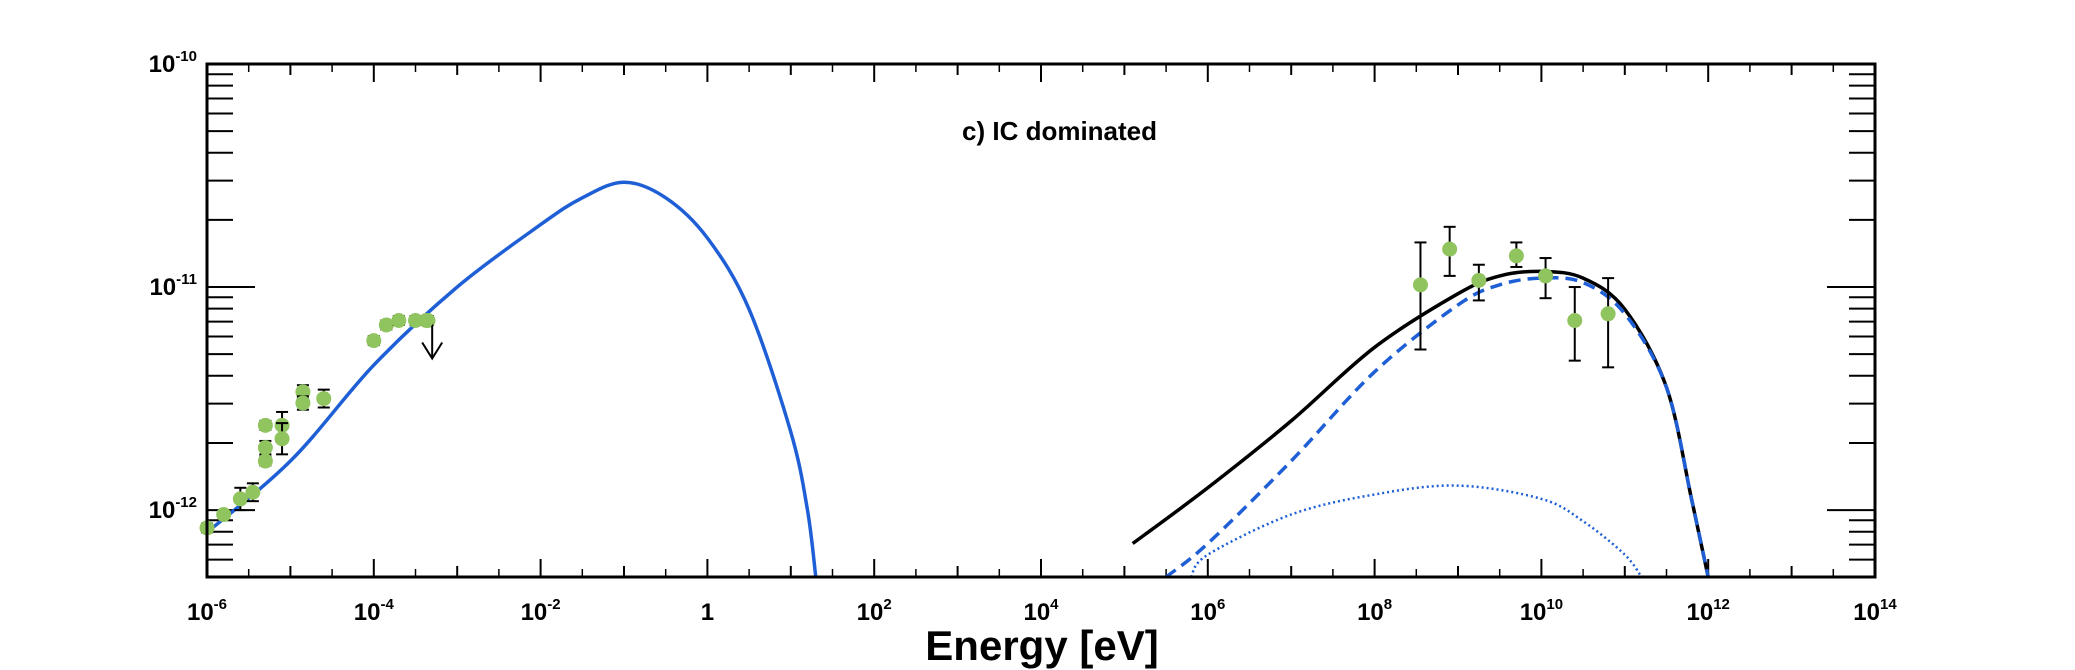 This screenshot has height=670, width=2075. What do you see at coordinates (1875, 611) in the screenshot?
I see `x-tick-label: 10¹⁴` at bounding box center [1875, 611].